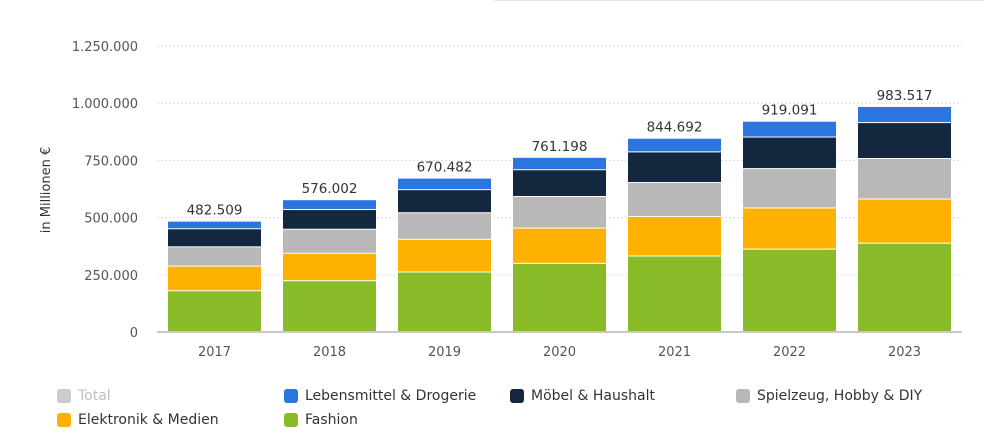 The height and width of the screenshot is (434, 984). Describe the element at coordinates (739, 0) in the screenshot. I see `top-divider` at that location.